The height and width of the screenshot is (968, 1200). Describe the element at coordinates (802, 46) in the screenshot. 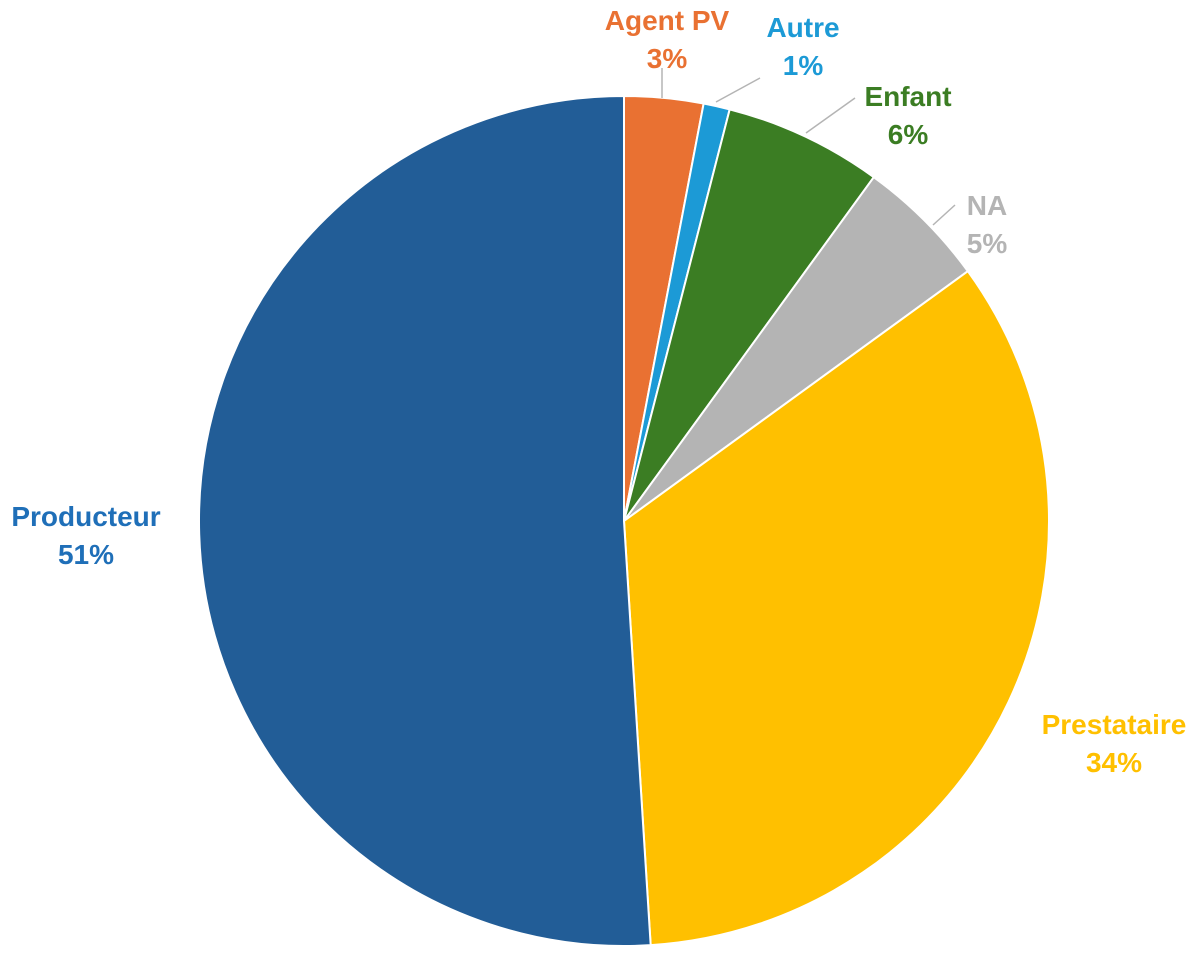

I see `data-label-autre: Autre 1%` at that location.